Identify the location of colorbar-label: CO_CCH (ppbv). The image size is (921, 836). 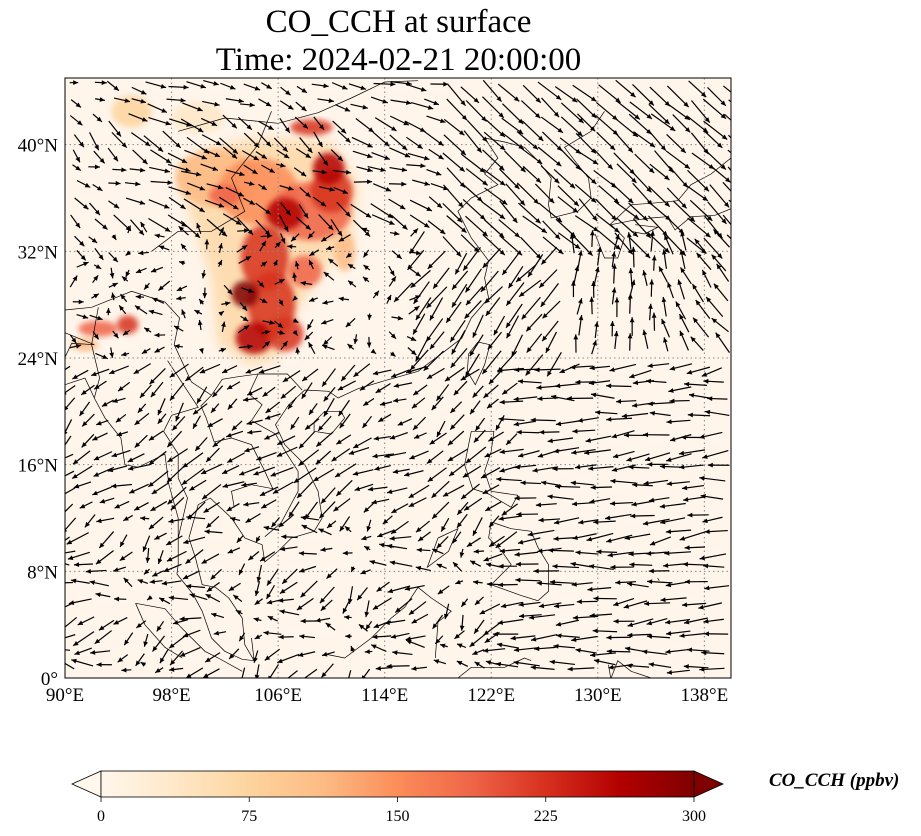
(834, 780).